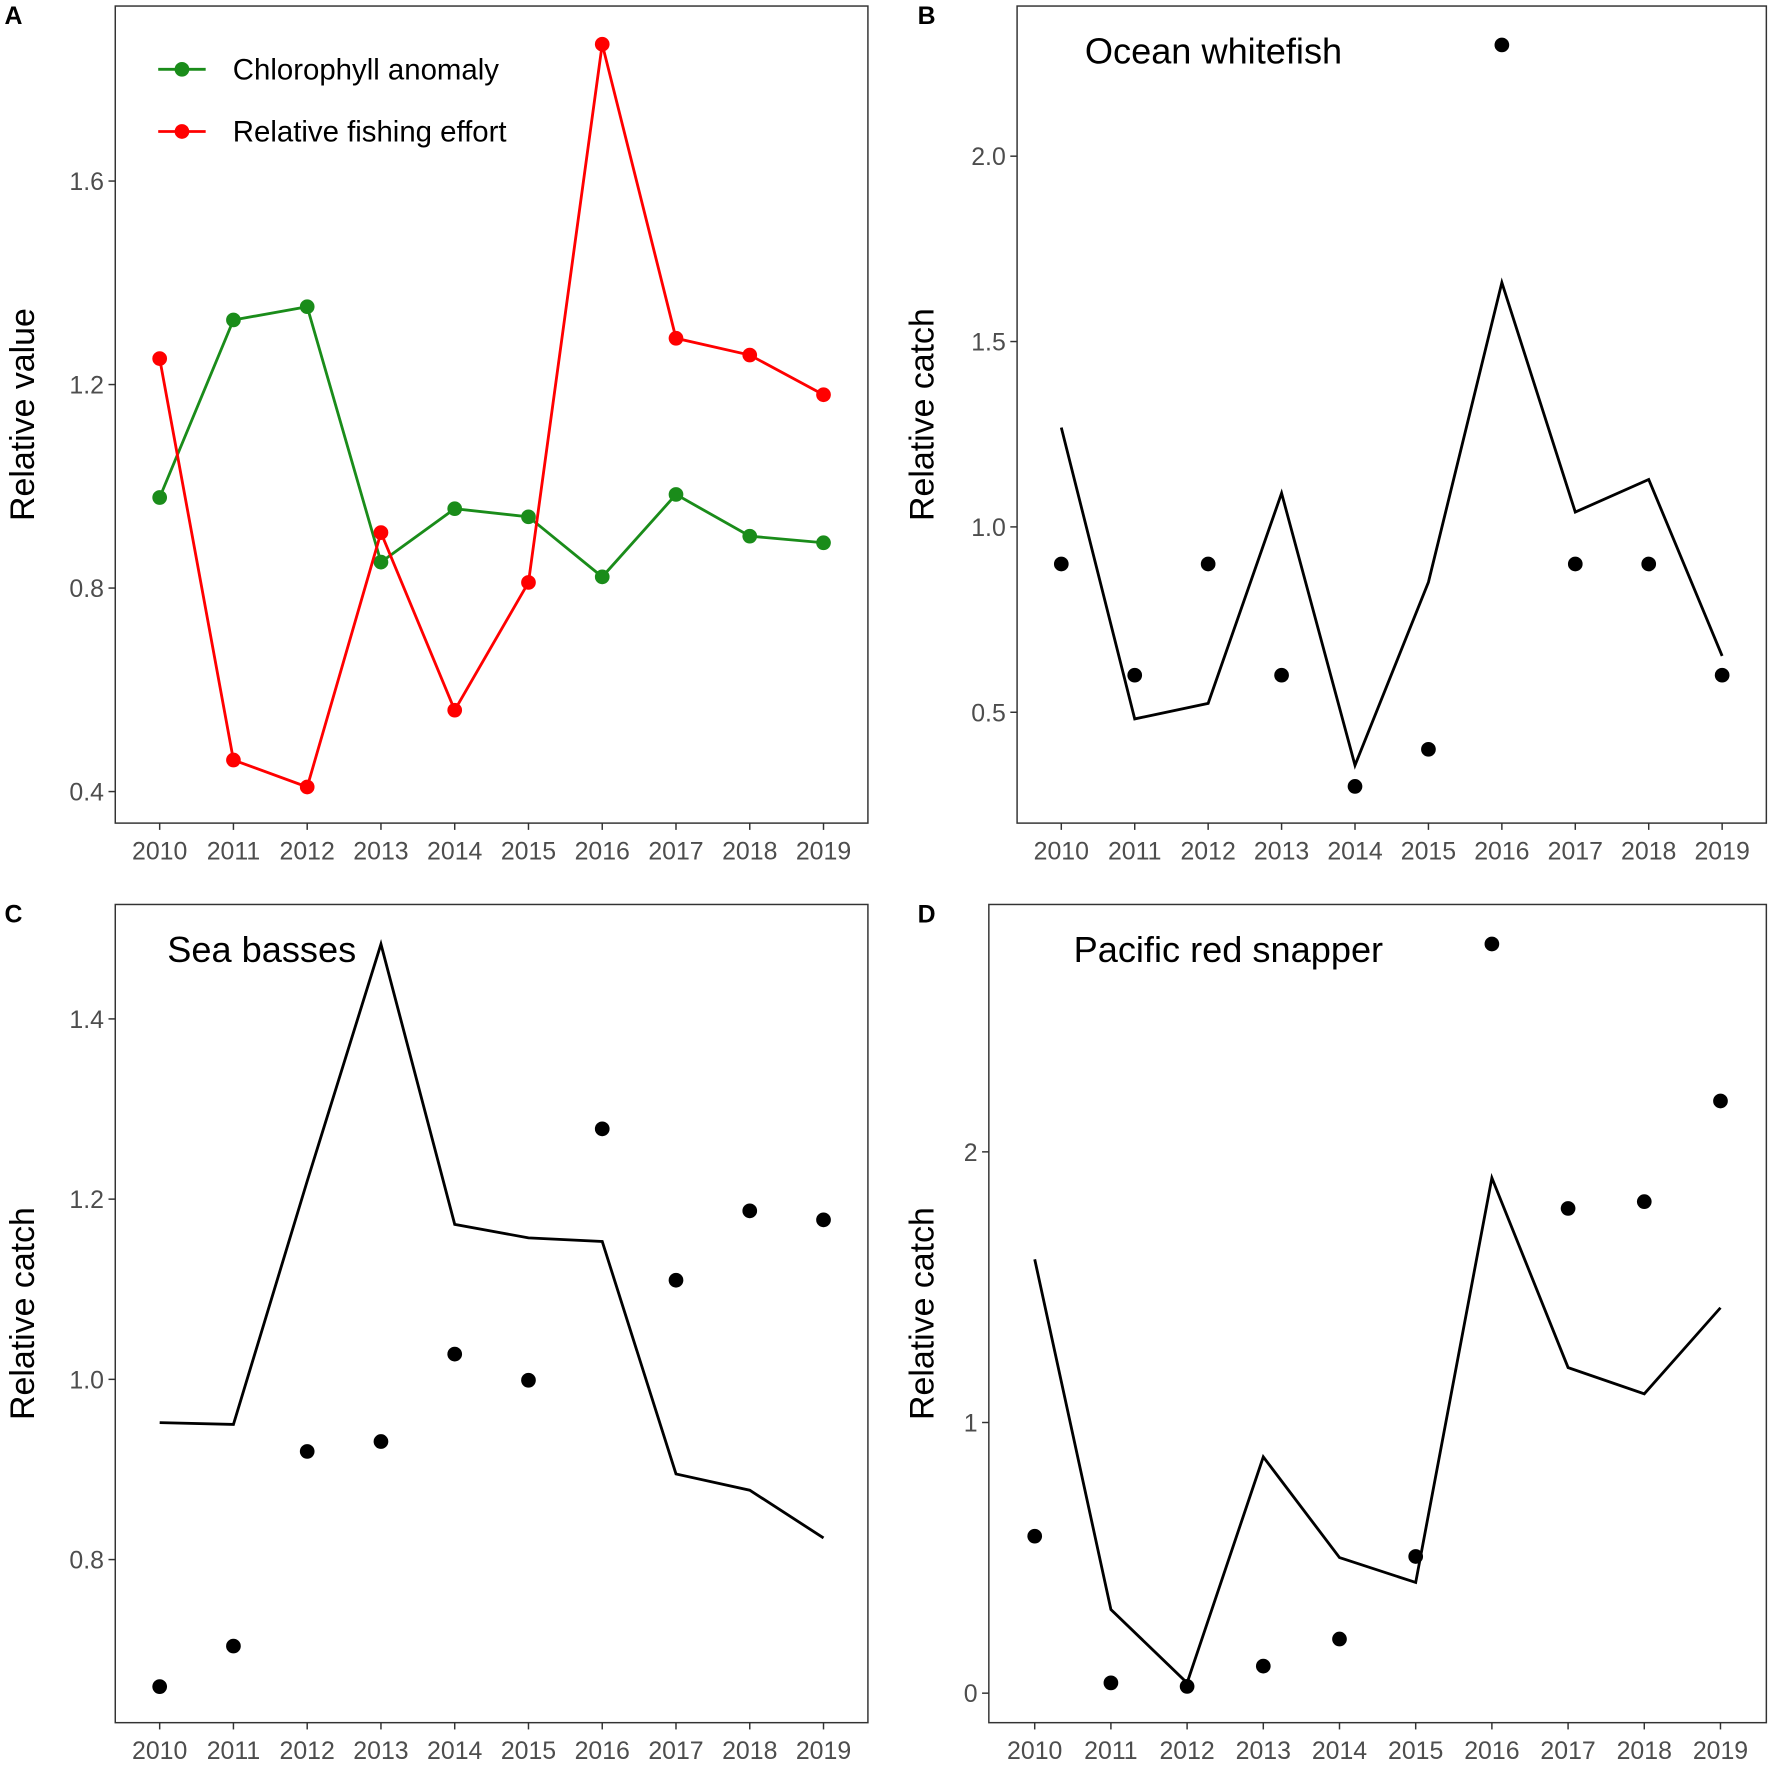 The image size is (1772, 1766). Describe the element at coordinates (366, 69) in the screenshot. I see `legend-label: Chlorophyll anomaly` at that location.